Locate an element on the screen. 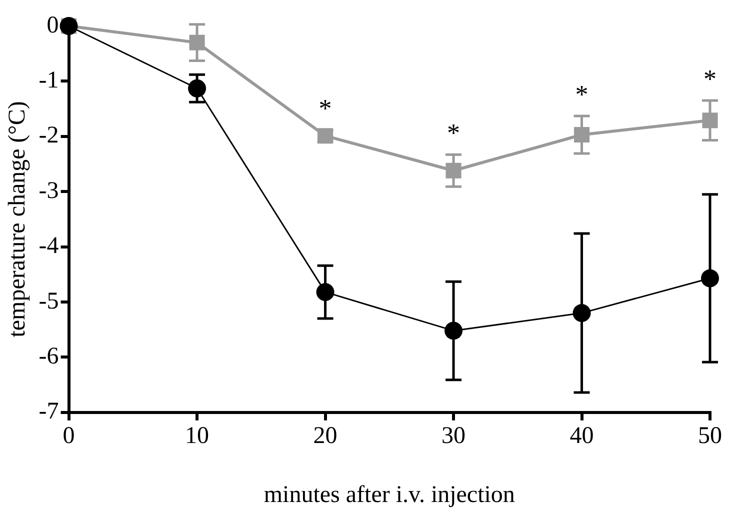 The width and height of the screenshot is (732, 518). y-tick-label: 0 is located at coordinates (52, 25).